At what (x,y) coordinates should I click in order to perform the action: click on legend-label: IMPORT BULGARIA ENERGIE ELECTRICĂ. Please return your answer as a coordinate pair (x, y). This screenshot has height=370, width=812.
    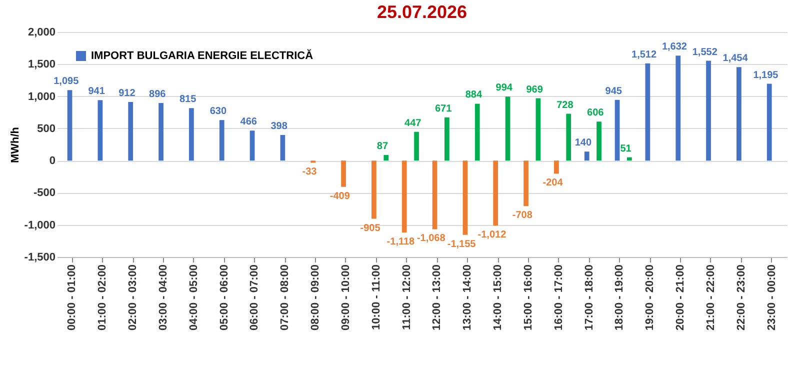
    Looking at the image, I should click on (202, 55).